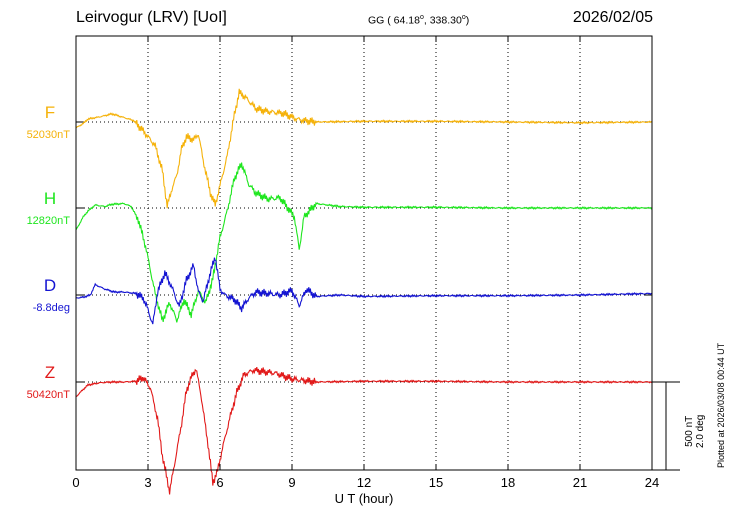  Describe the element at coordinates (508, 482) in the screenshot. I see `x-tick-label: 18` at that location.